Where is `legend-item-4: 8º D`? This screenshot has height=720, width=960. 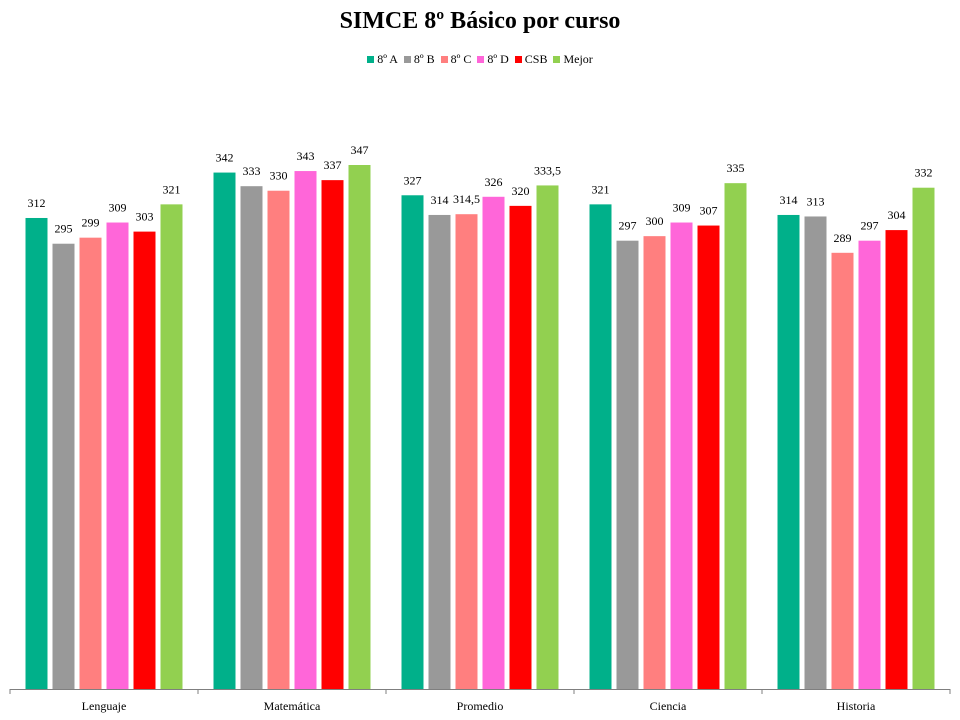 legend-item-4: 8º D is located at coordinates (493, 59).